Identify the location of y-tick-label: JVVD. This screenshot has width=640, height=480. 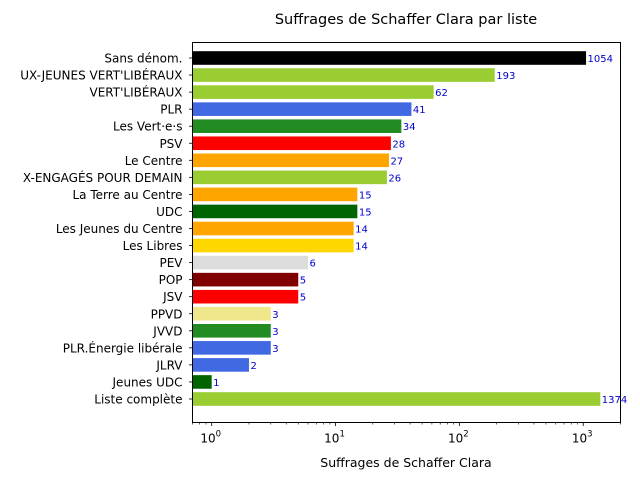
(167, 331).